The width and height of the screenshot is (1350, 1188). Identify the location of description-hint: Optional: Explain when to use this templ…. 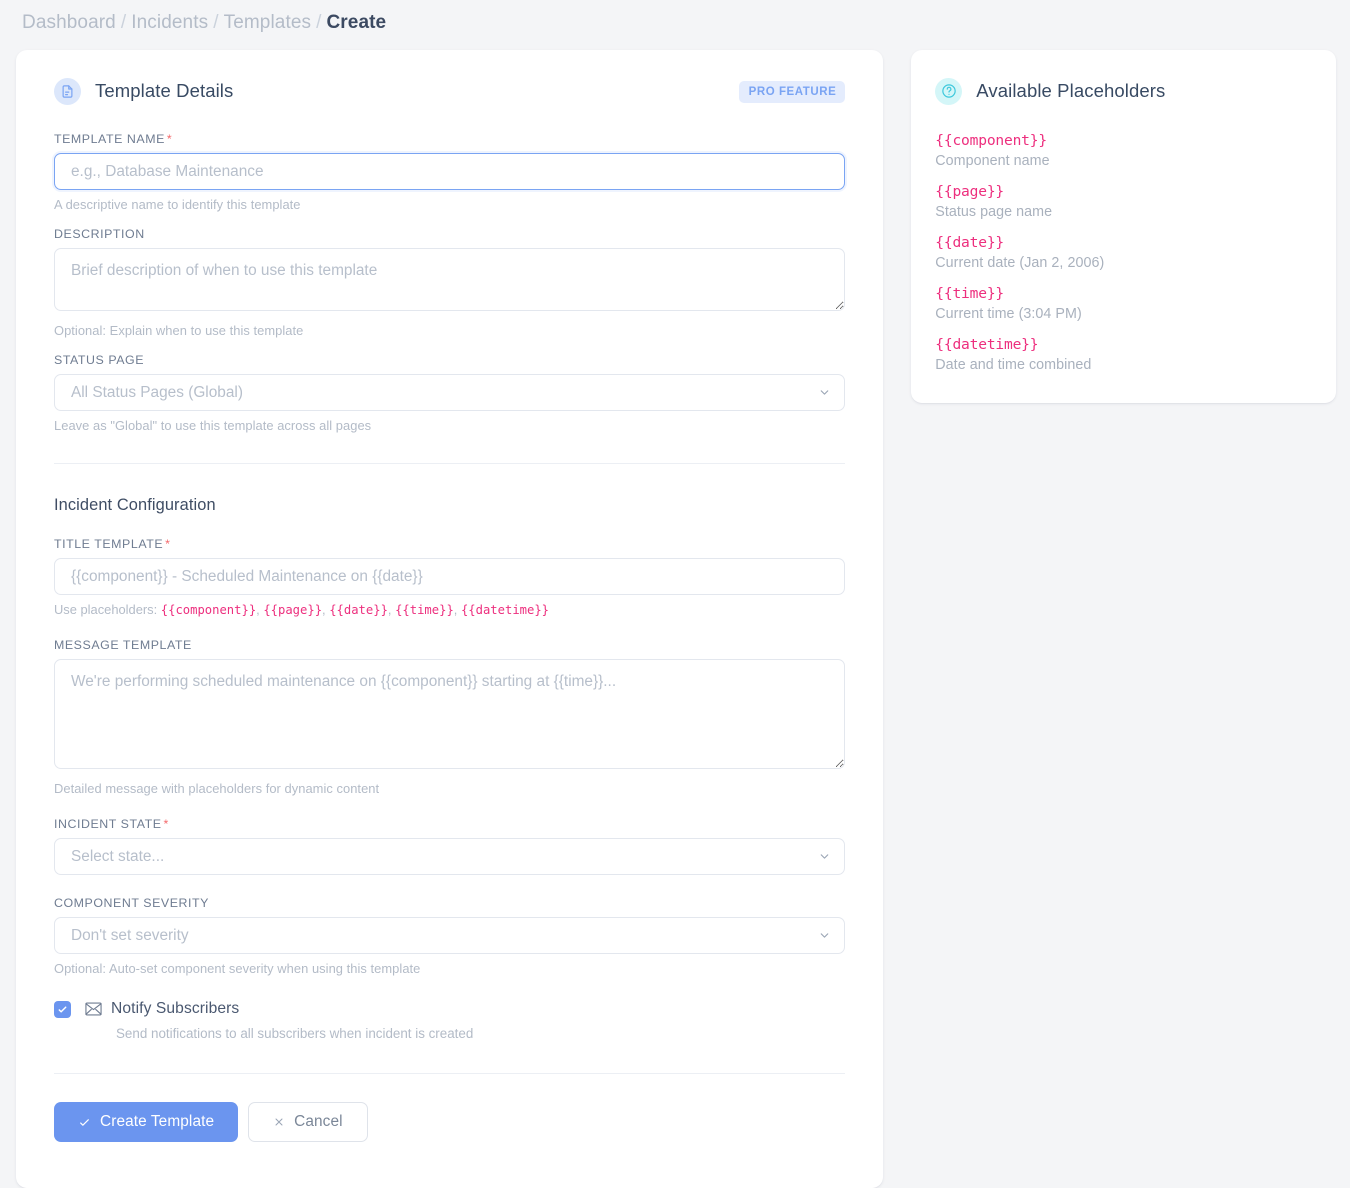
(179, 330).